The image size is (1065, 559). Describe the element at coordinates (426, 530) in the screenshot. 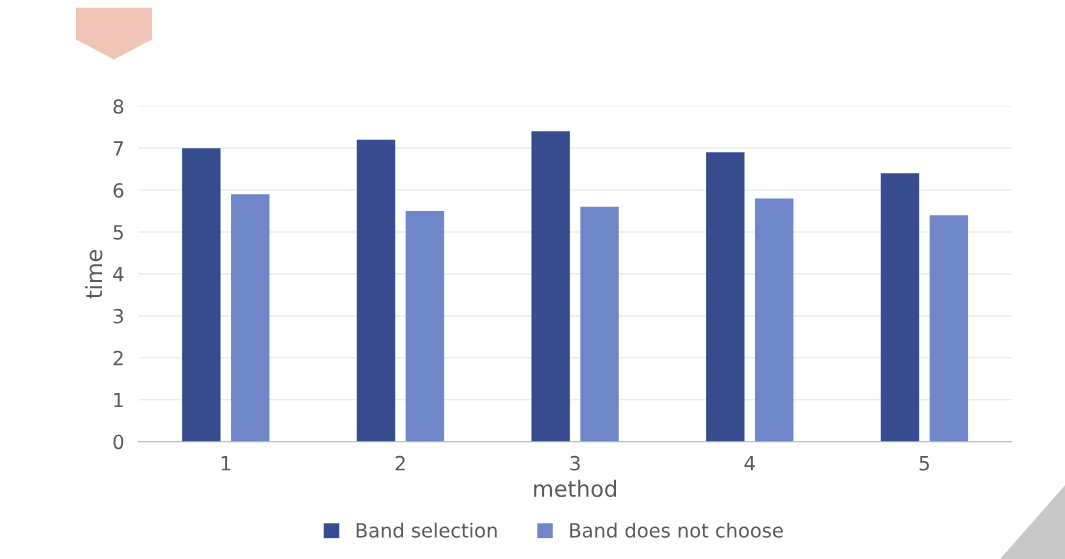

I see `legend-label: Band selection` at that location.